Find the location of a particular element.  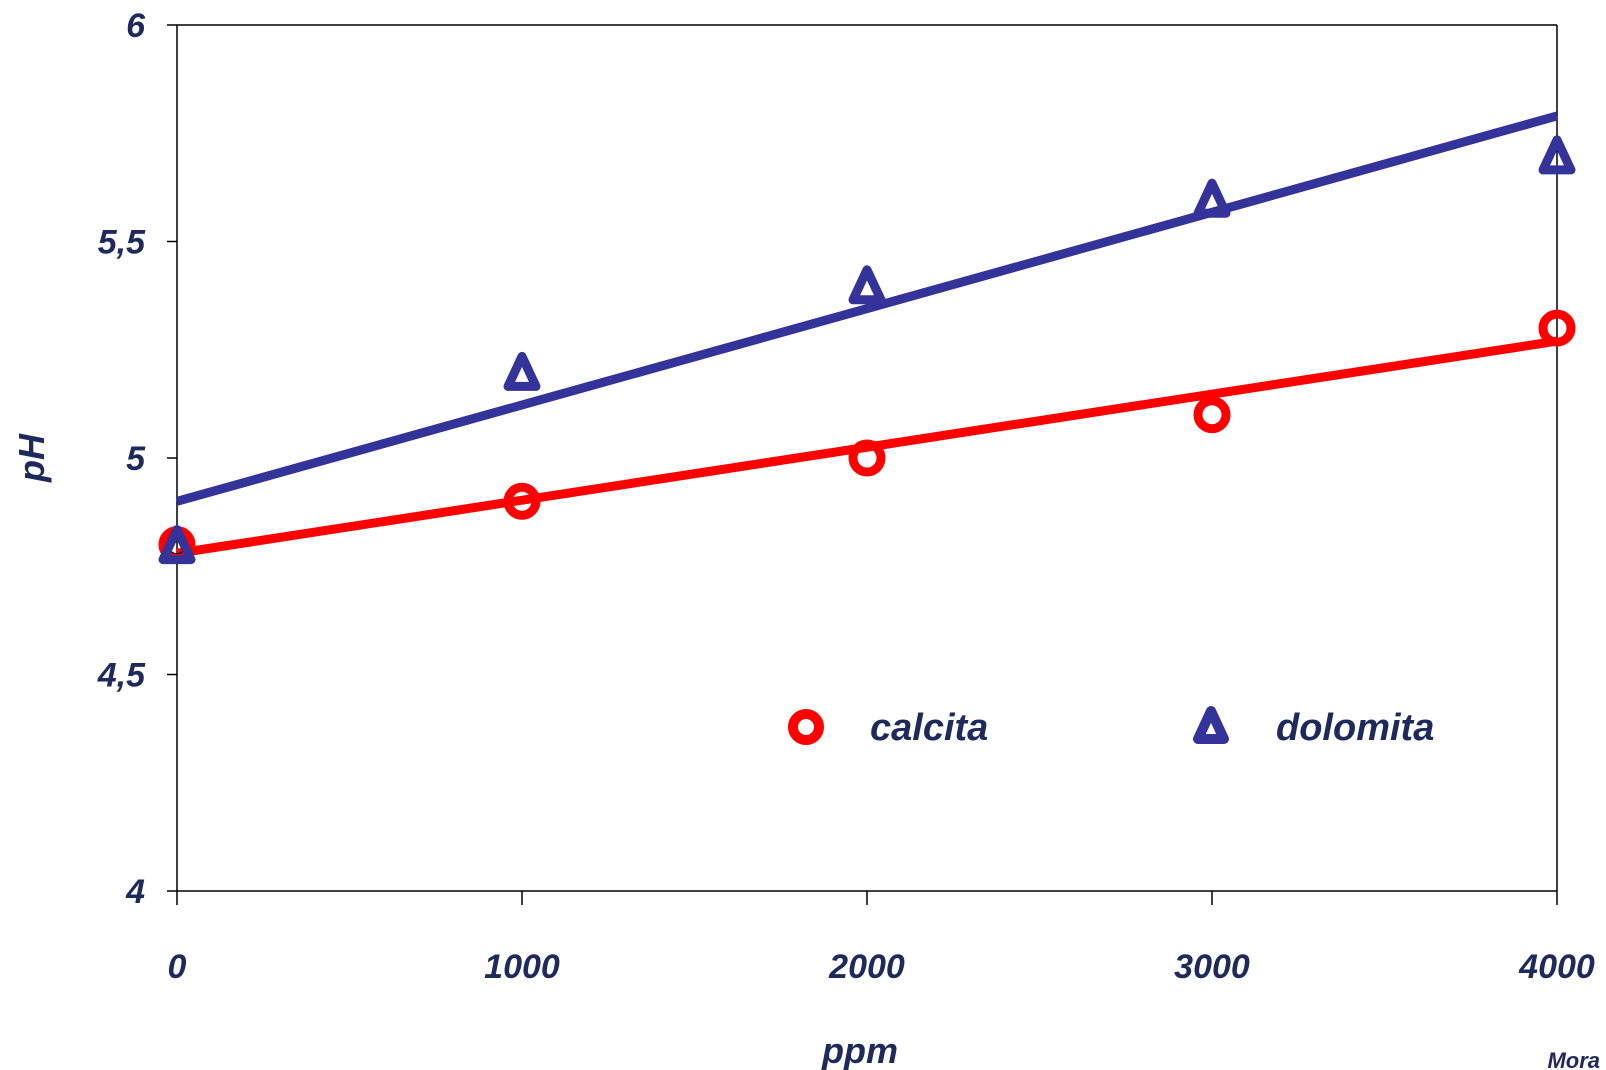

y-tick-label: 6 is located at coordinates (136, 26).